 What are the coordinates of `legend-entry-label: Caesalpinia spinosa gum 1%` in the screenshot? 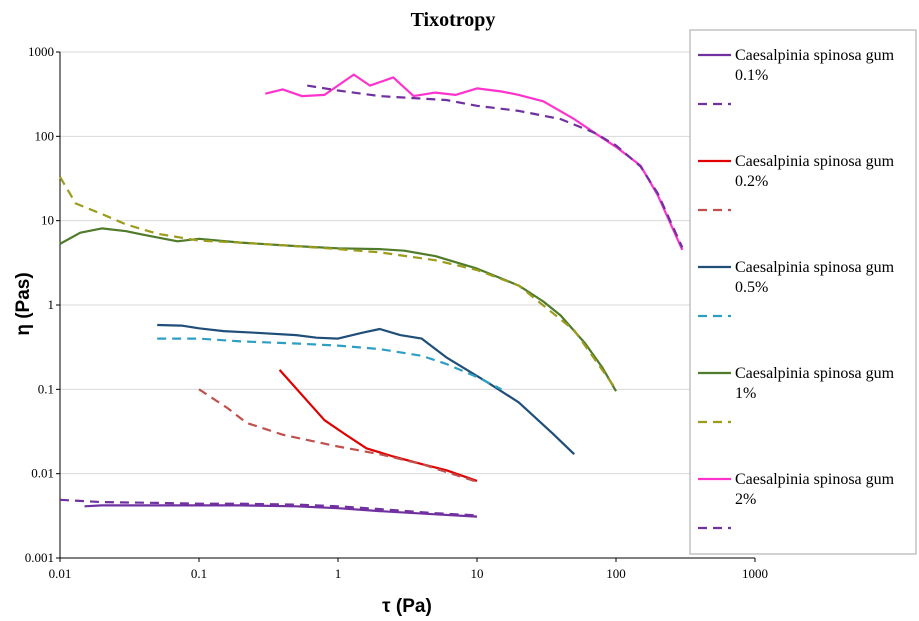 It's located at (815, 383).